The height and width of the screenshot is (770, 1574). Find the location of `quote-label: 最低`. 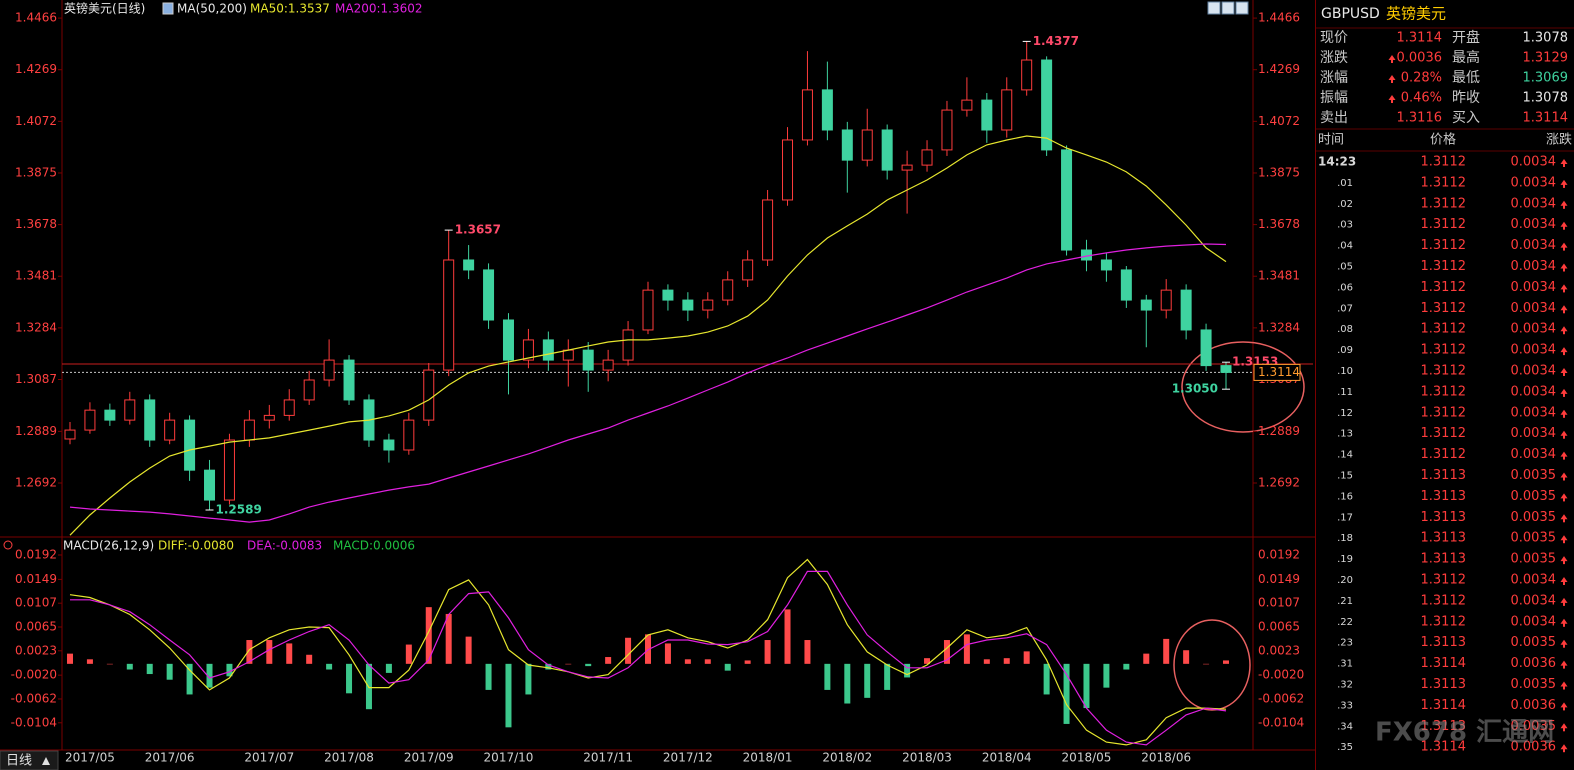

quote-label: 最低 is located at coordinates (1466, 78).